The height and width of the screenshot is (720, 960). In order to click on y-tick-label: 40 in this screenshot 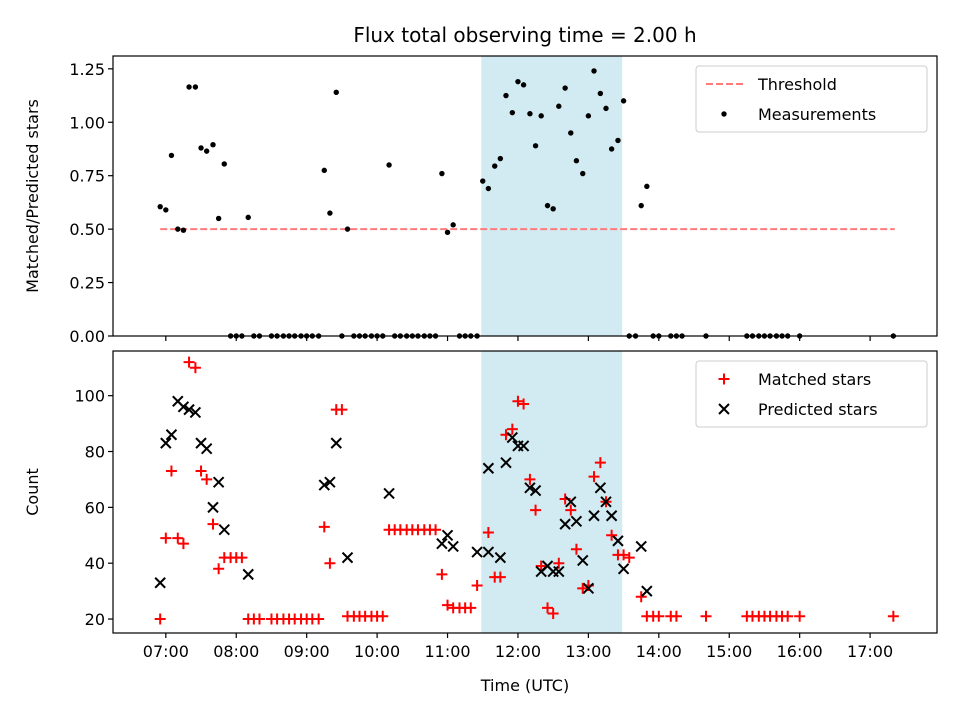, I will do `click(95, 563)`.